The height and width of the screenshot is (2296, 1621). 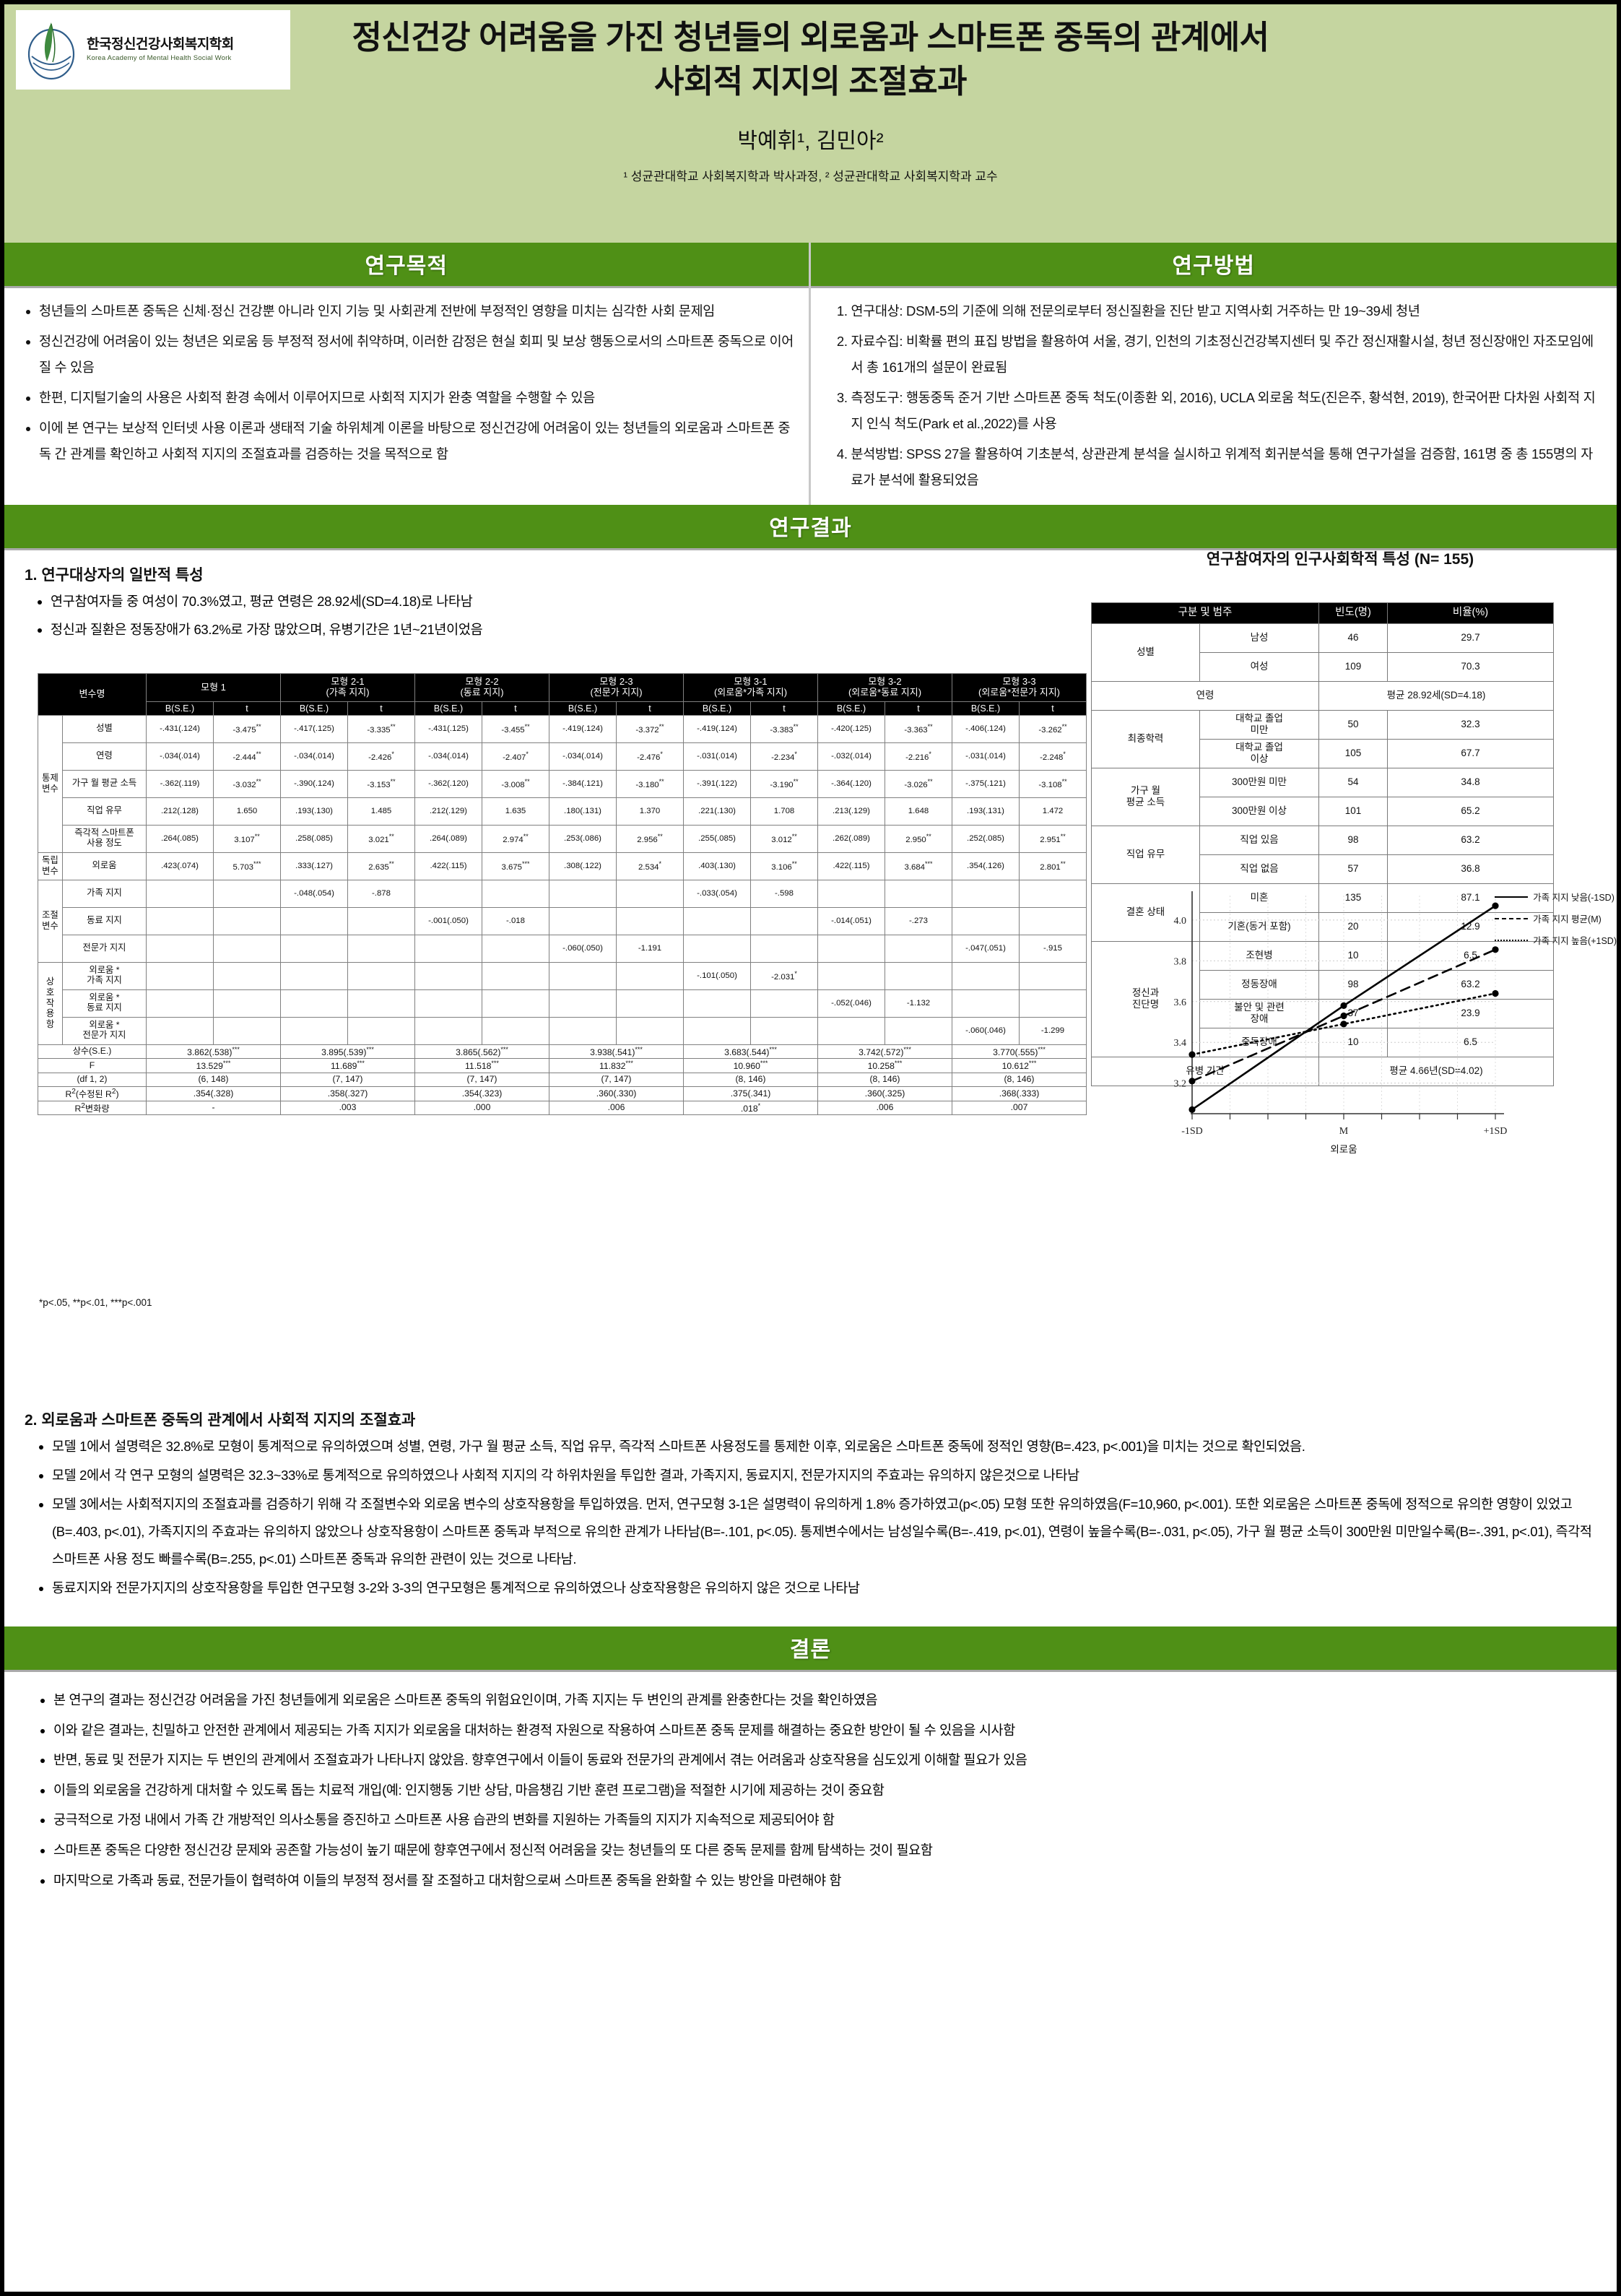 I want to click on demo-percent: 70.3, so click(x=1470, y=666).